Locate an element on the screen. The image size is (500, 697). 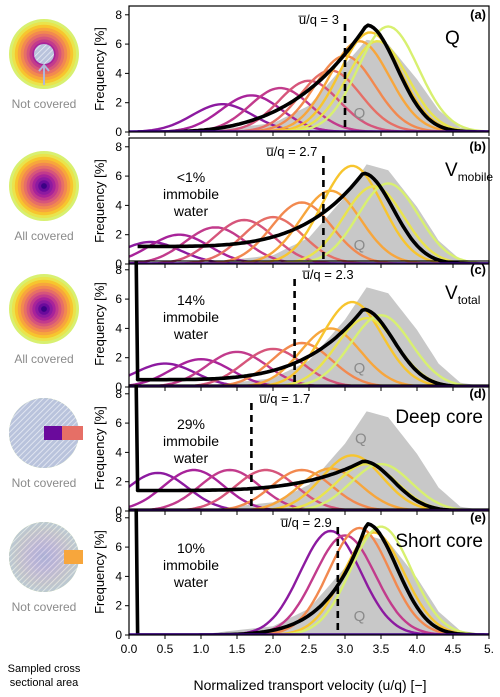
x-tick-label: 2.5 is located at coordinates (309, 649).